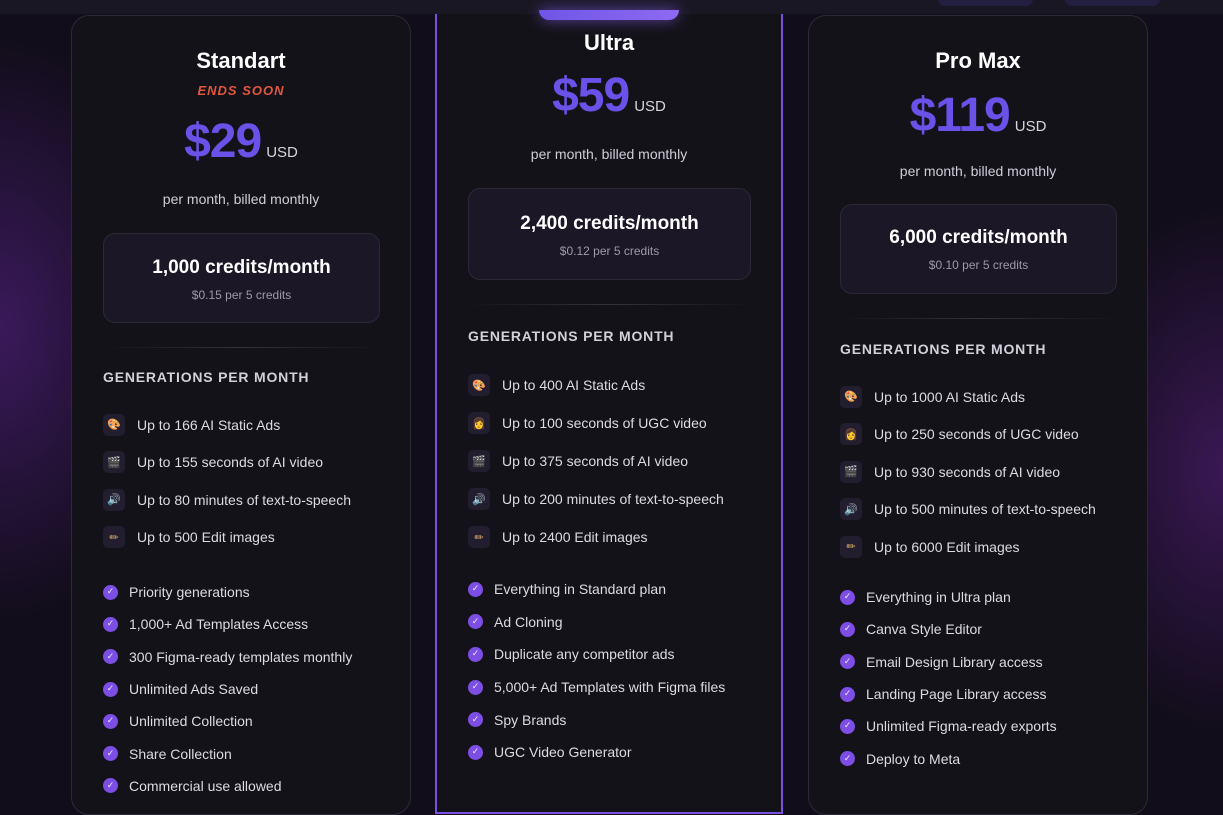 This screenshot has width=1223, height=815. What do you see at coordinates (611, 7) in the screenshot?
I see `top-bar` at bounding box center [611, 7].